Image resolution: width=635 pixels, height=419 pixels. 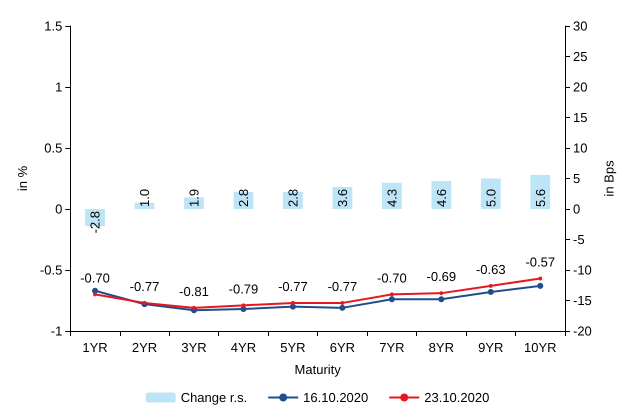 I want to click on x-tick-label: 4YR, so click(x=243, y=347).